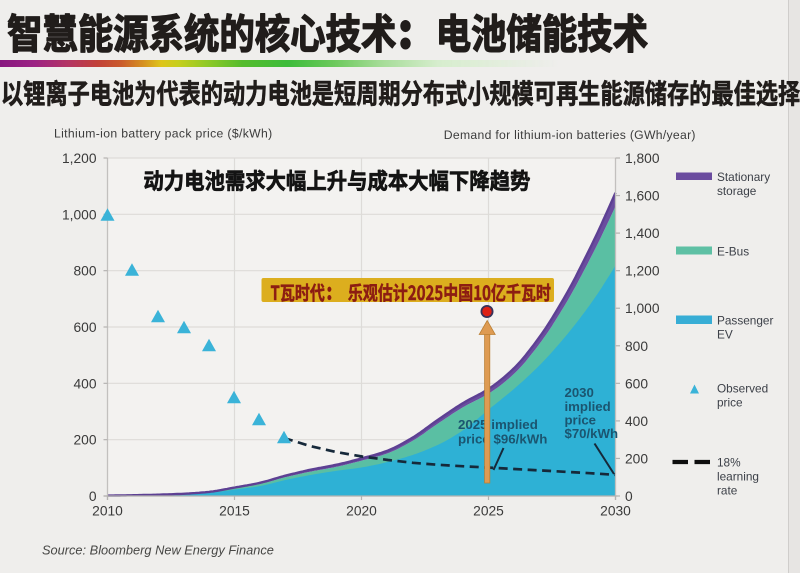 Image resolution: width=800 pixels, height=573 pixels. I want to click on svg-text: 1,600, so click(642, 196).